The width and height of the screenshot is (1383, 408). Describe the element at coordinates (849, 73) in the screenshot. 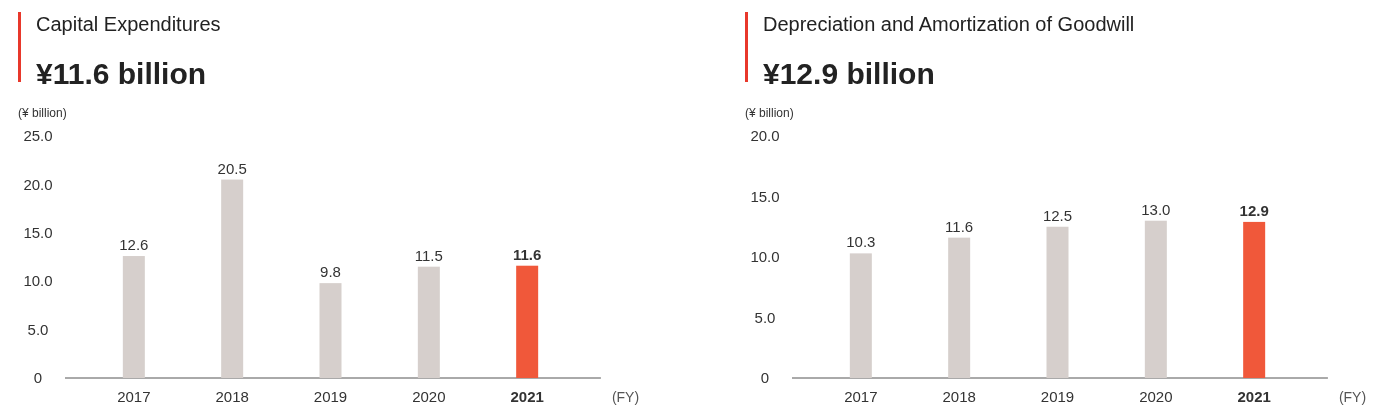

I see `chart-subtitle: ¥12.9 billion` at that location.